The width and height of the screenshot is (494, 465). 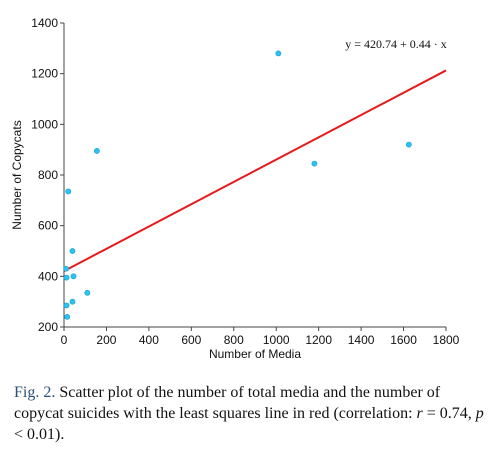 What do you see at coordinates (48, 327) in the screenshot?
I see `y-tick-label: 200` at bounding box center [48, 327].